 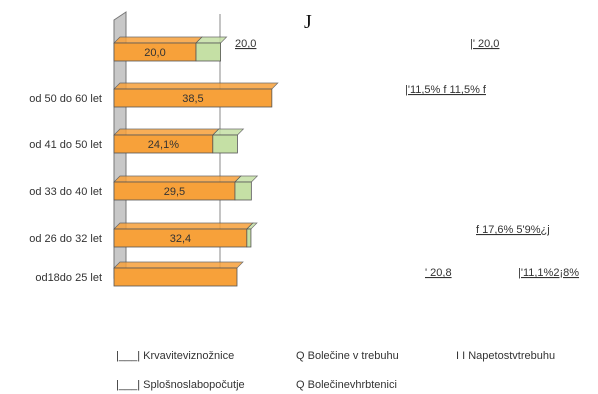 What do you see at coordinates (484, 44) in the screenshot?
I see `side-label-0-1: |' 20,0` at bounding box center [484, 44].